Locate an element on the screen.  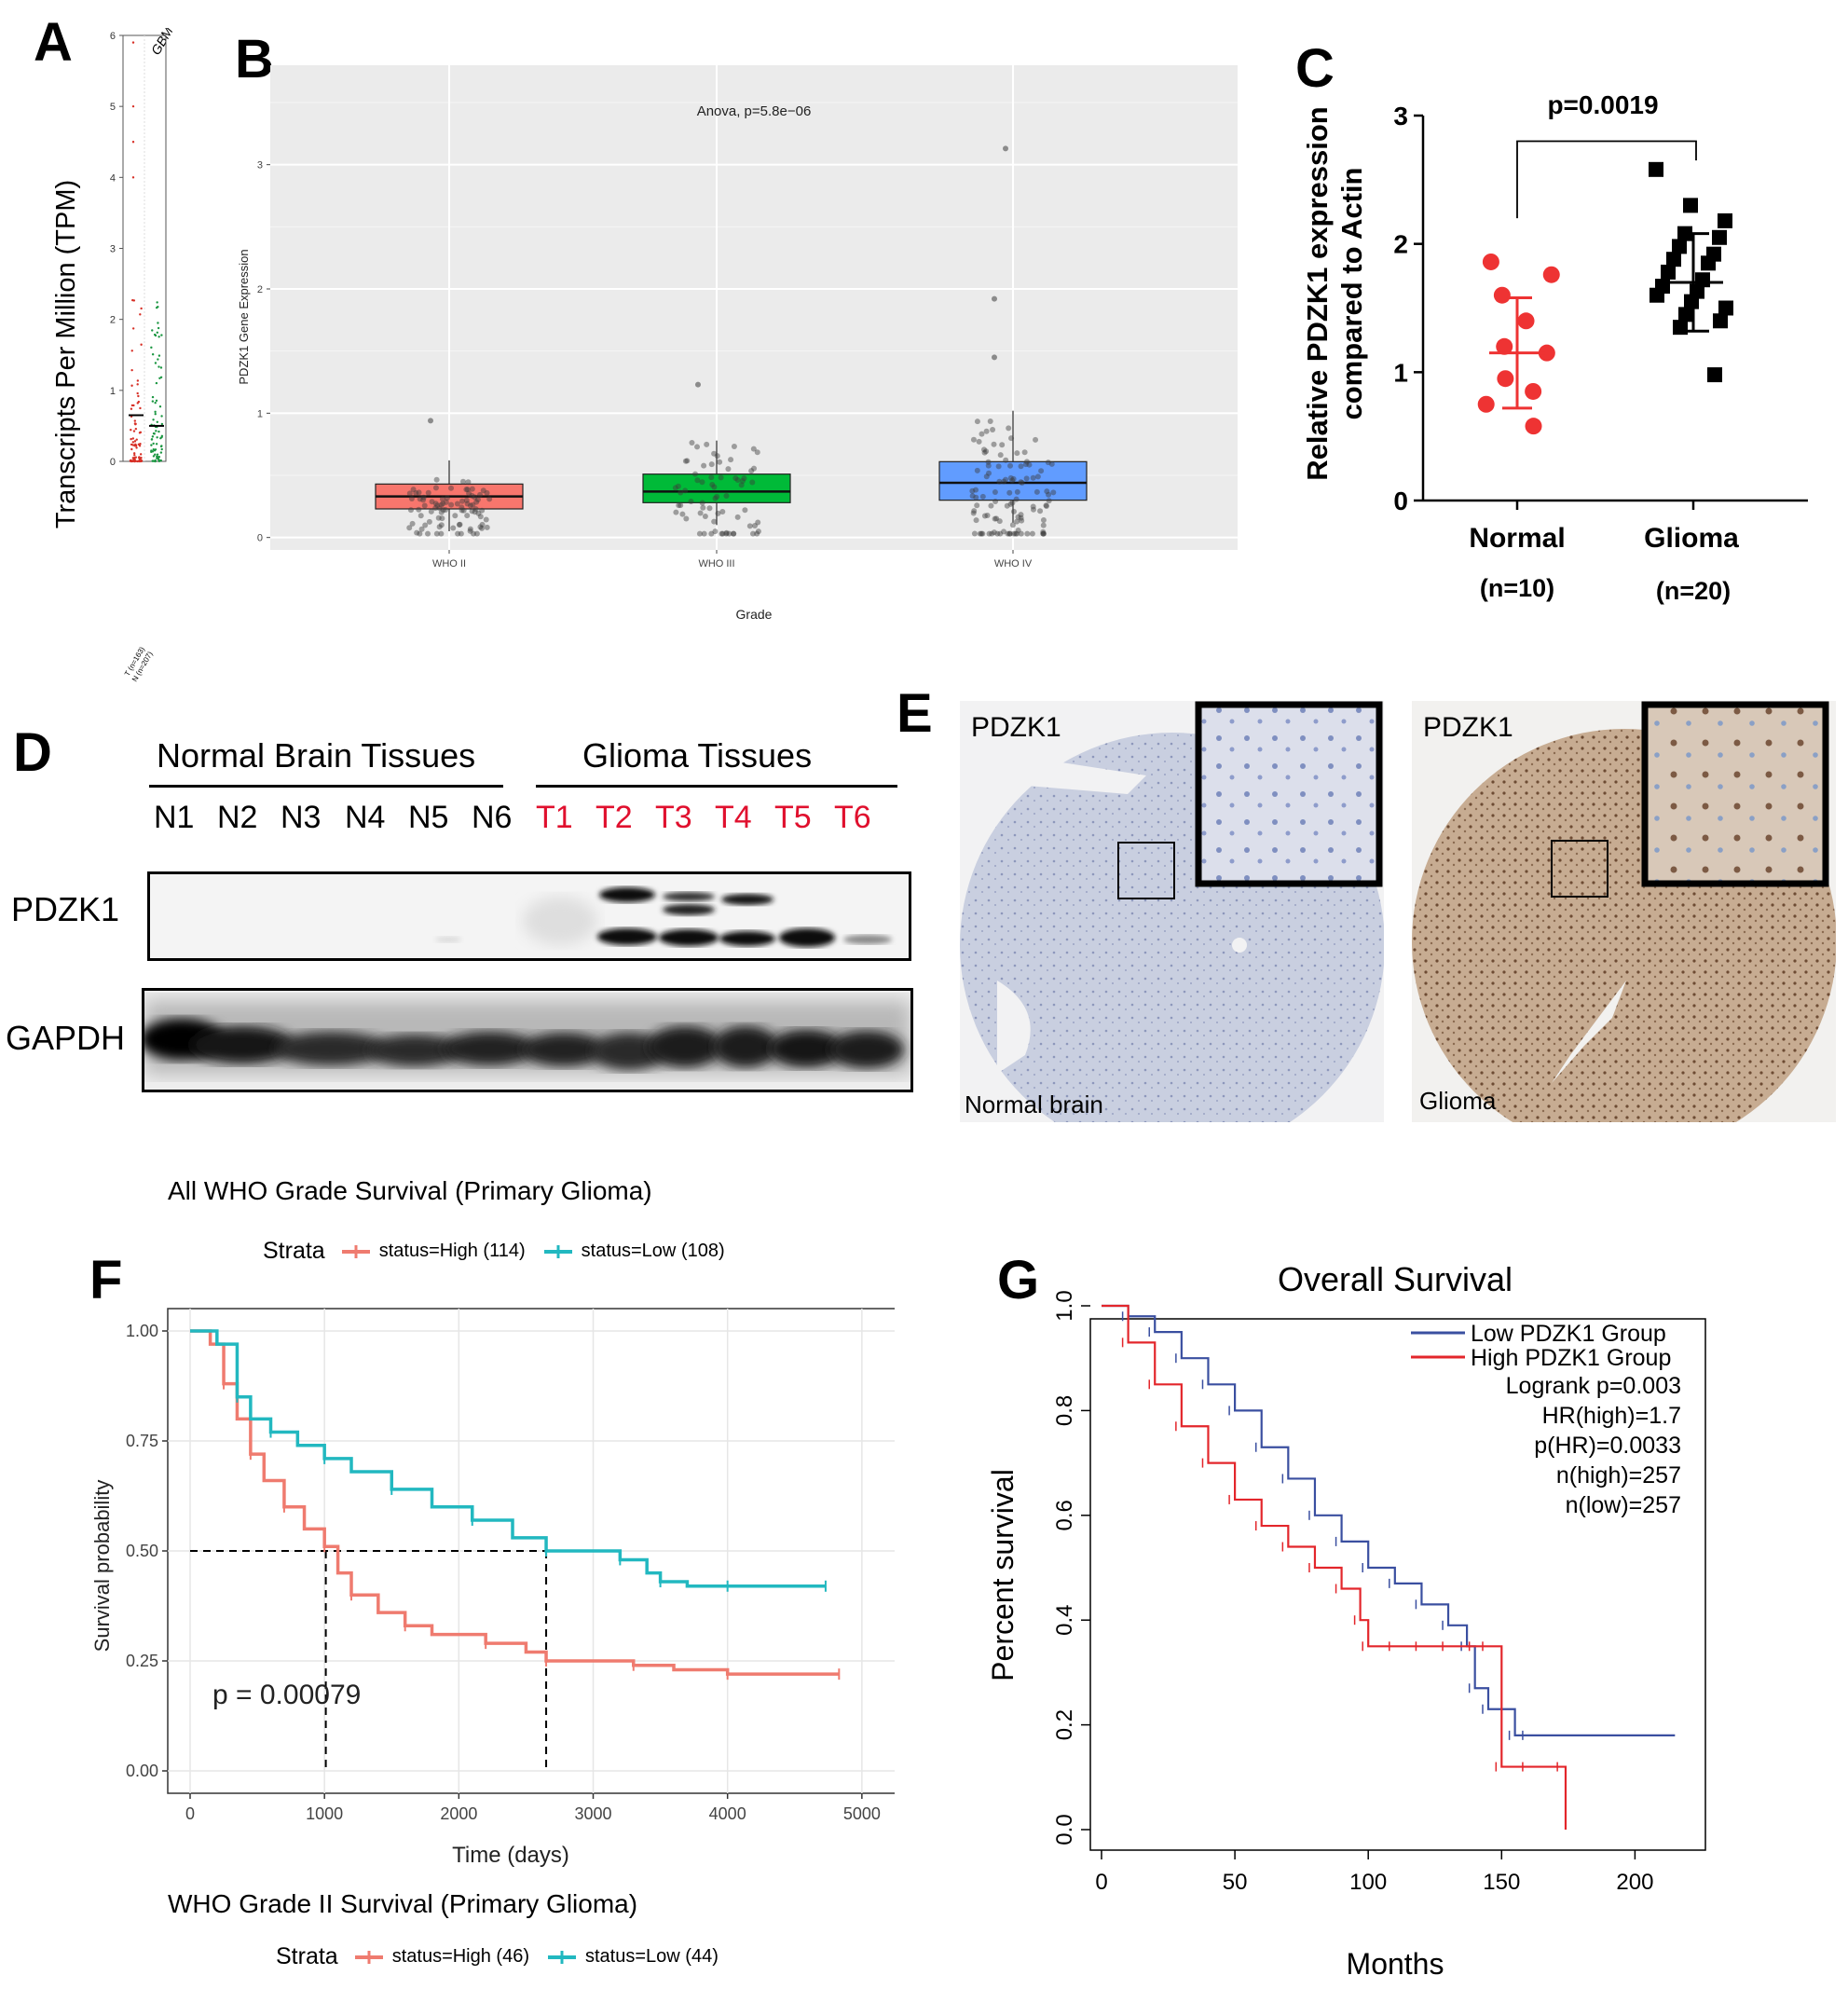
panel-c-pvalue: p=0.0019 is located at coordinates (1602, 104).